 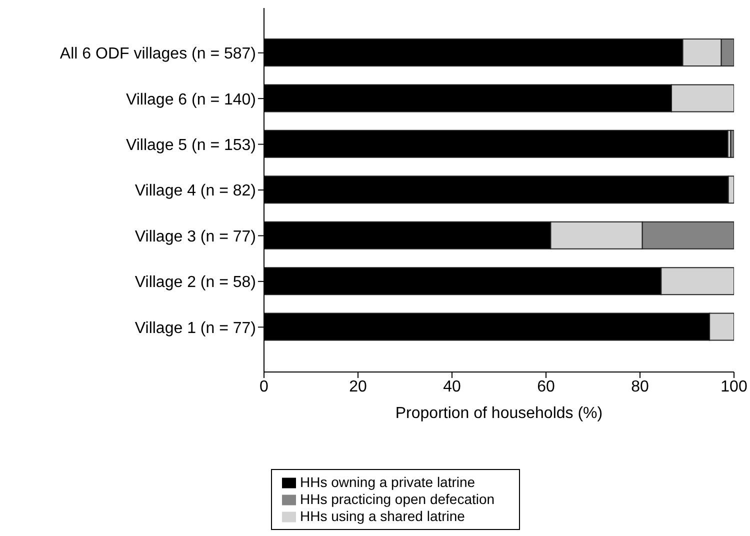 I want to click on y-tick-label: Village 1 (n = 77), so click(x=195, y=328).